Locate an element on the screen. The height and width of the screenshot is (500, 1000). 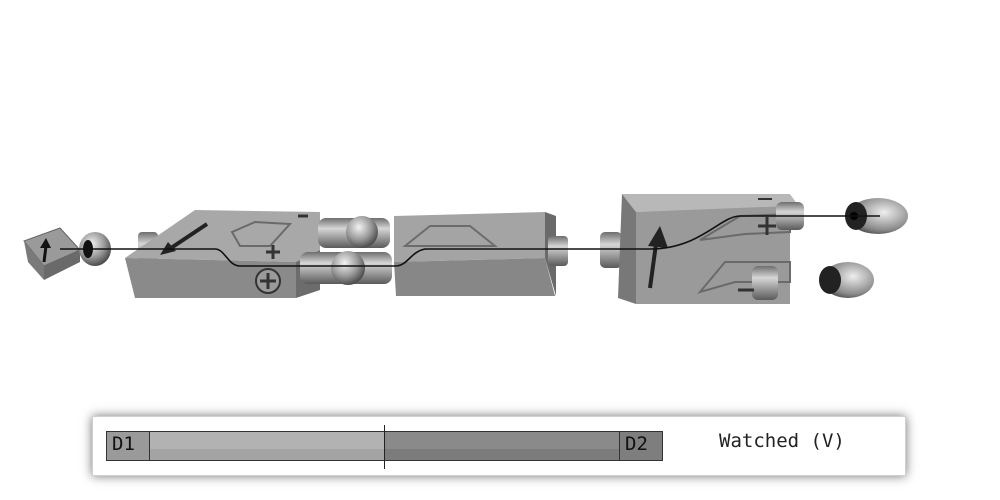
arm-lower is located at coordinates (346, 268).